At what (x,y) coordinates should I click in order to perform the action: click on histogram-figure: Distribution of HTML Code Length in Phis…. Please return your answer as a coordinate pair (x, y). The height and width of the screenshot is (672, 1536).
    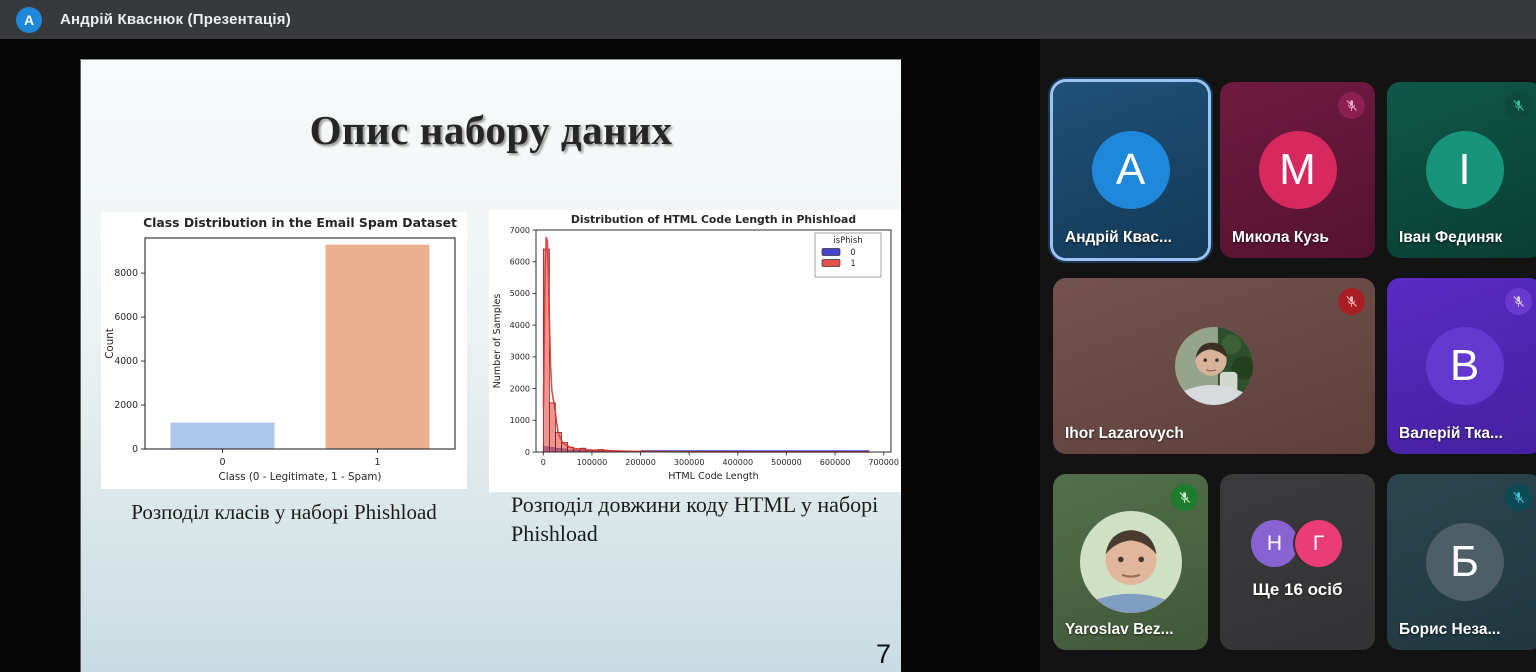
    Looking at the image, I should click on (695, 351).